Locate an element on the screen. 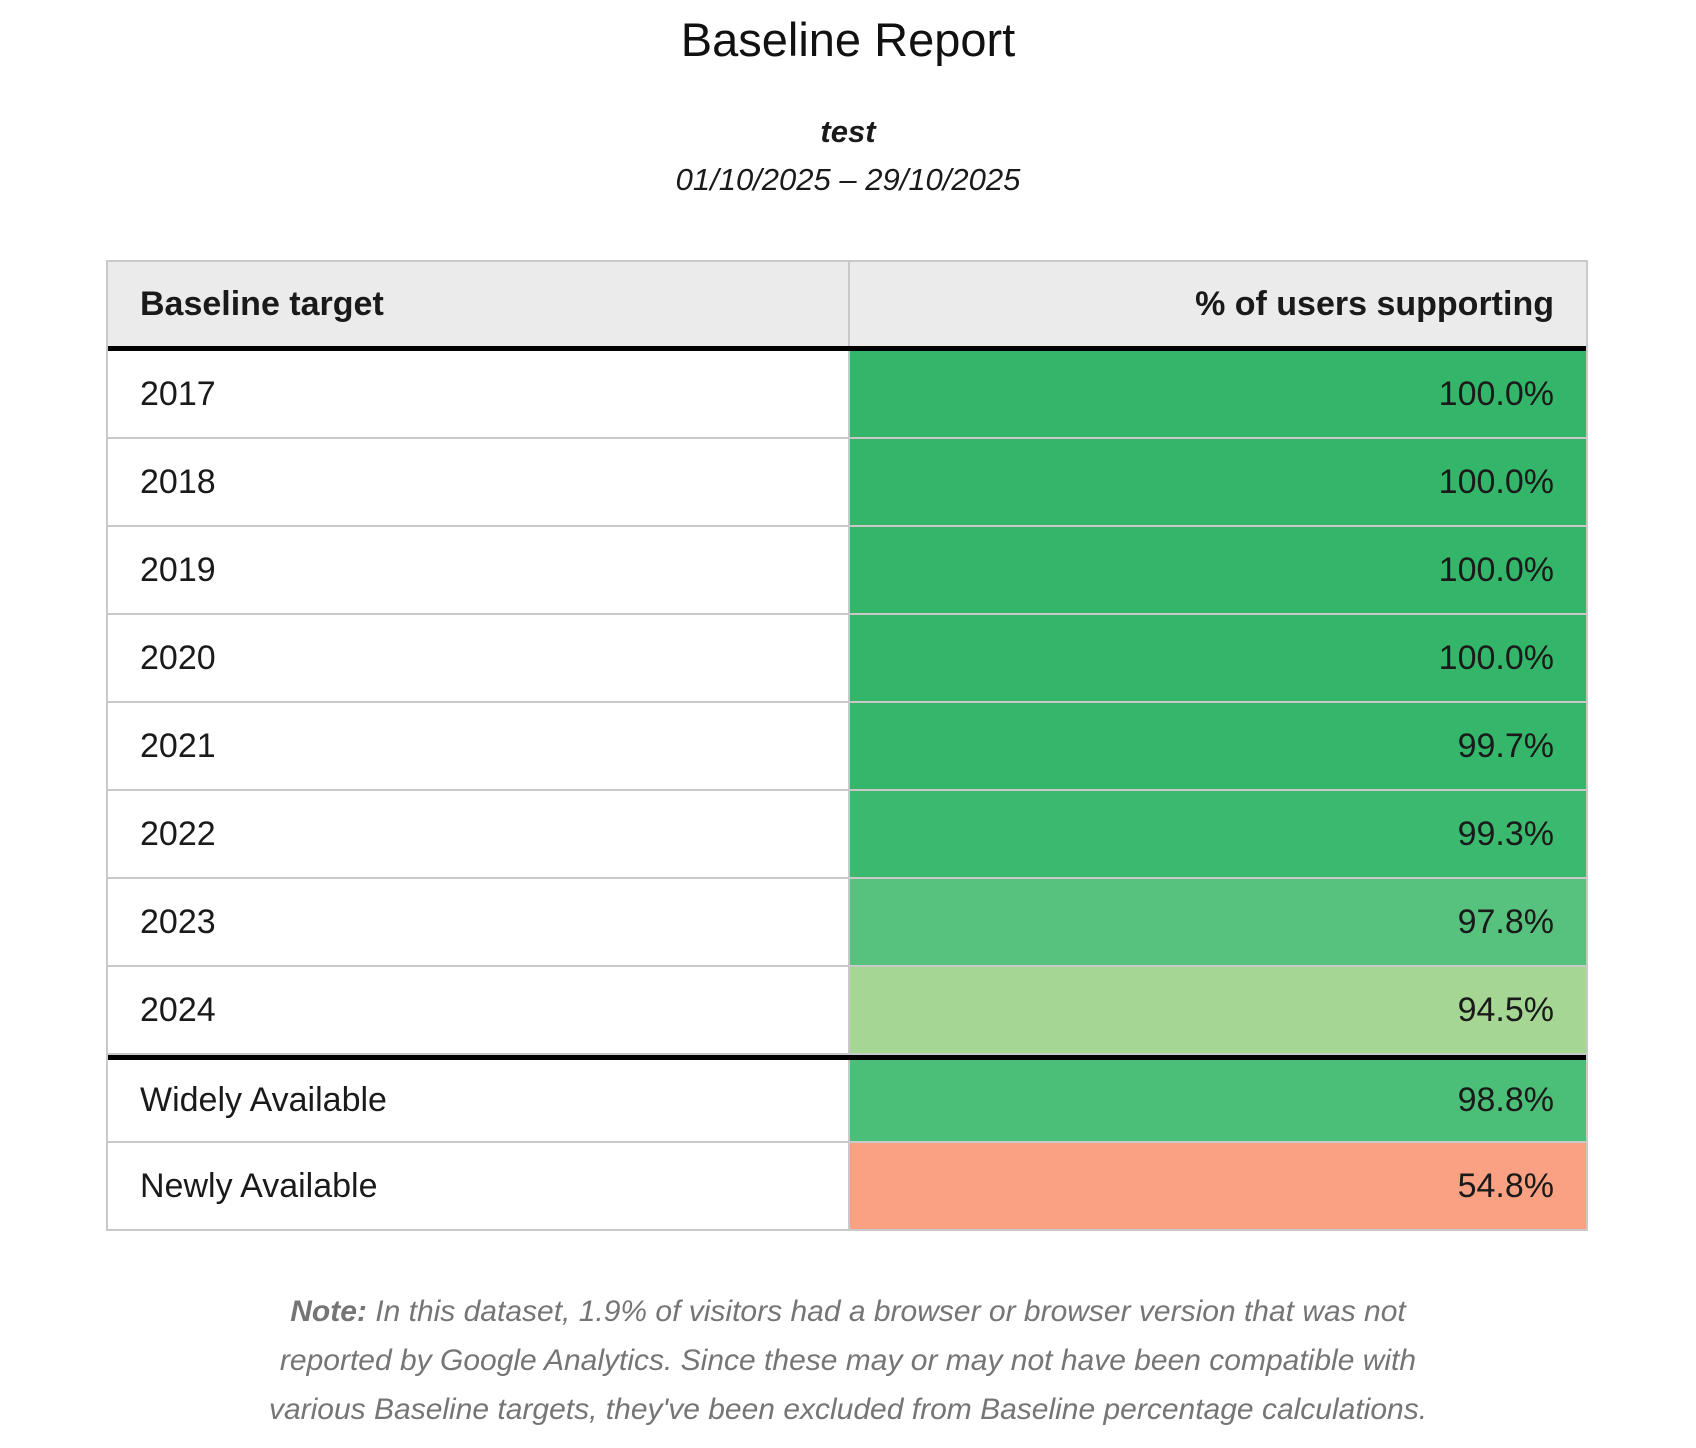 This screenshot has width=1696, height=1448. page-title: Baseline Report is located at coordinates (848, 39).